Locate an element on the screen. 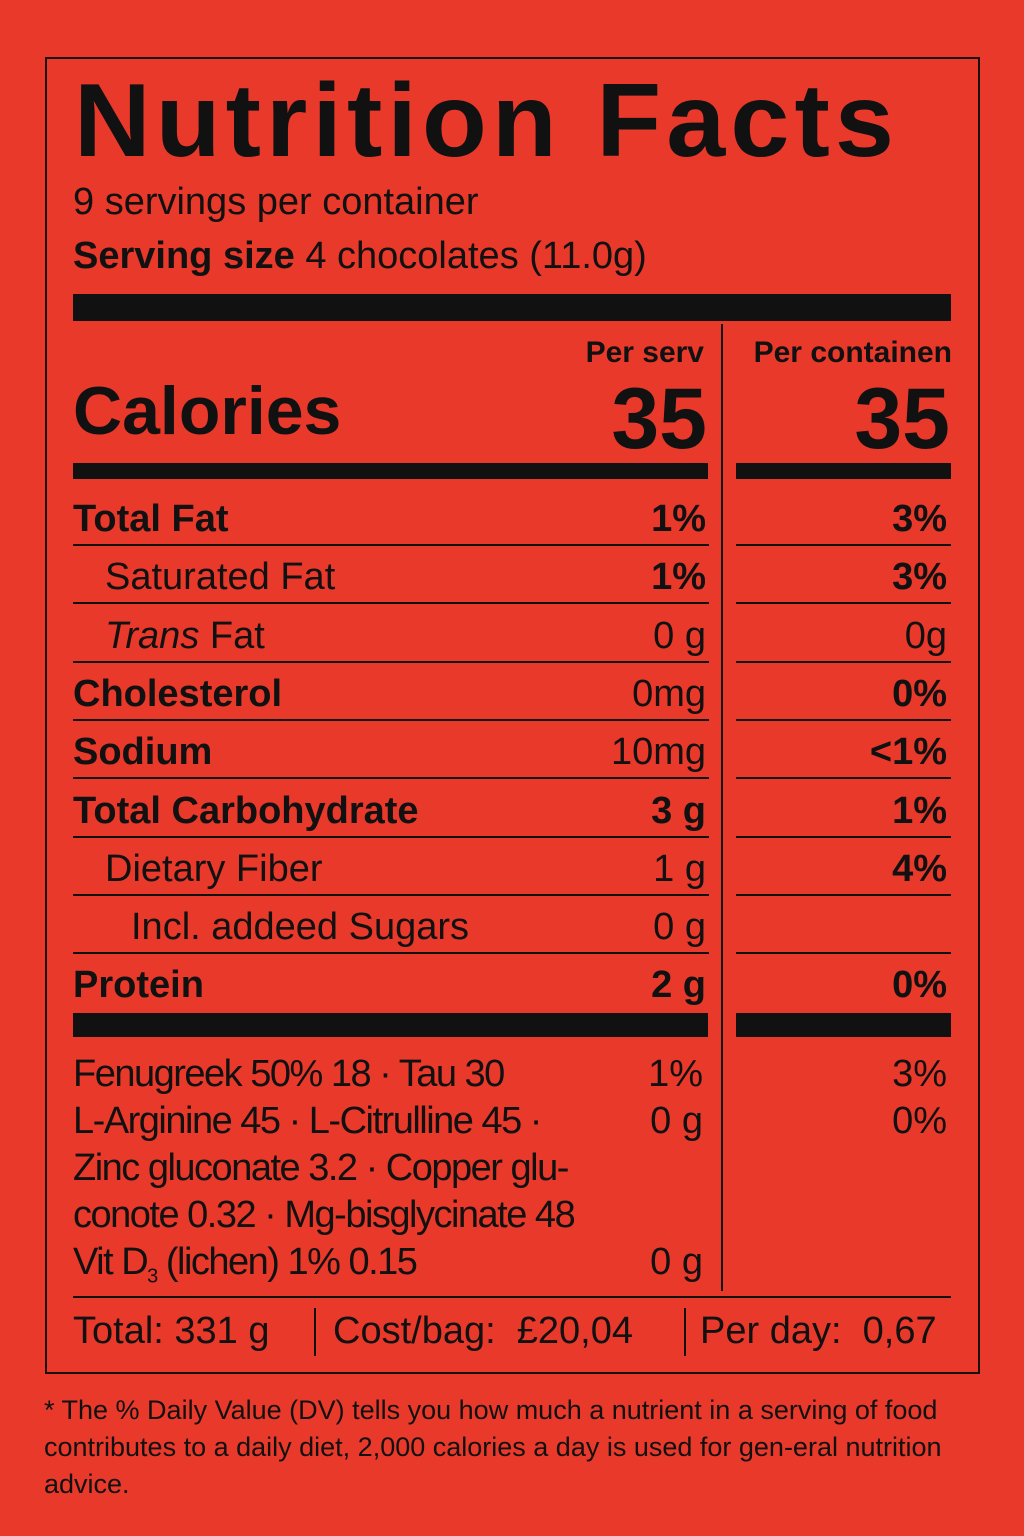 The height and width of the screenshot is (1536, 1024). supplement-divider-left is located at coordinates (390, 1025).